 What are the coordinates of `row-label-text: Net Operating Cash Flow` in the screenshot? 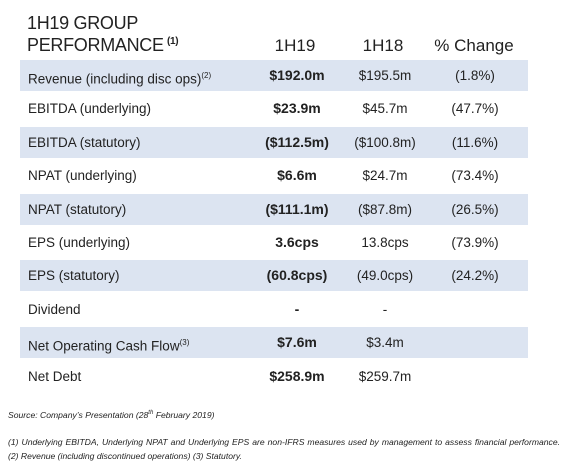 It's located at (104, 346).